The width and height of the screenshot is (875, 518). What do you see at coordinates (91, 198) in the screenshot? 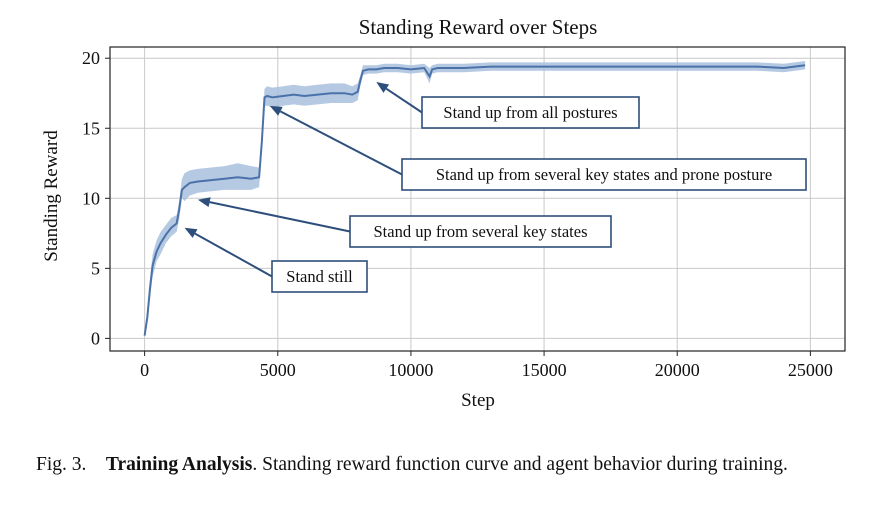
I see `y-tick-label: 10` at bounding box center [91, 198].